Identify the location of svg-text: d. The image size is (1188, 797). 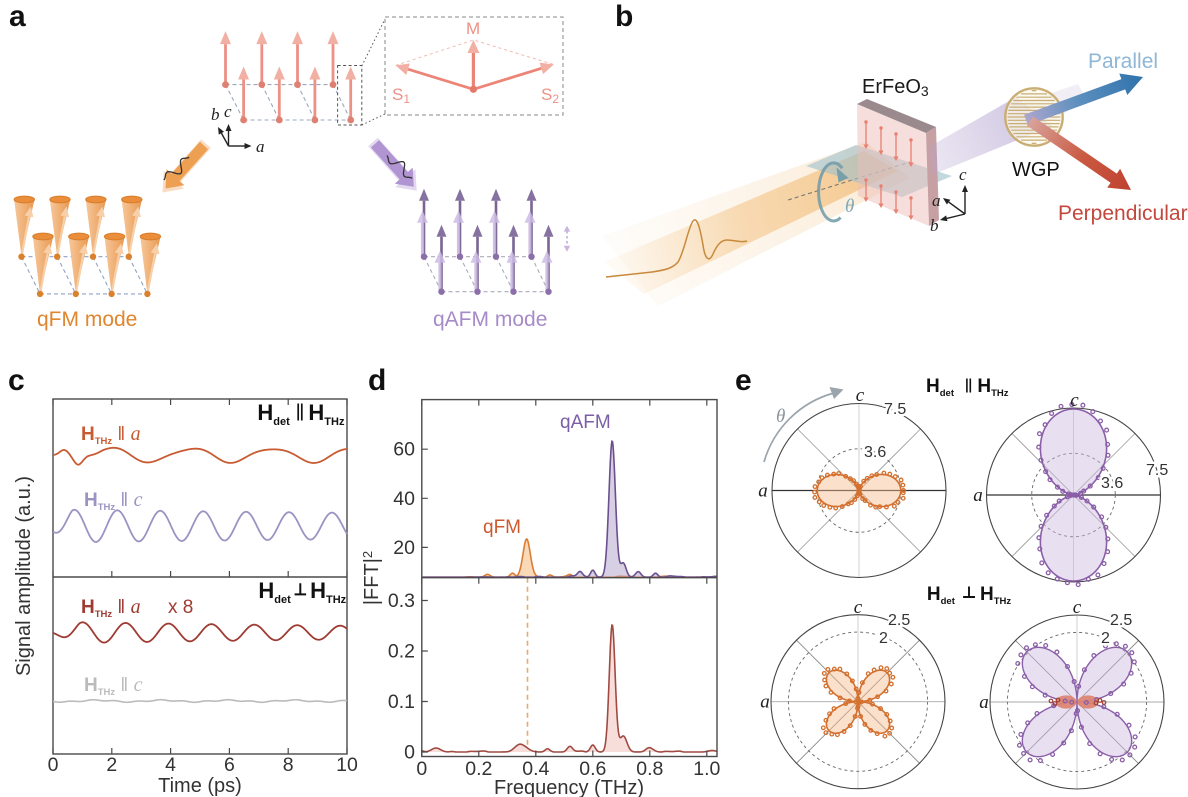
(377, 380).